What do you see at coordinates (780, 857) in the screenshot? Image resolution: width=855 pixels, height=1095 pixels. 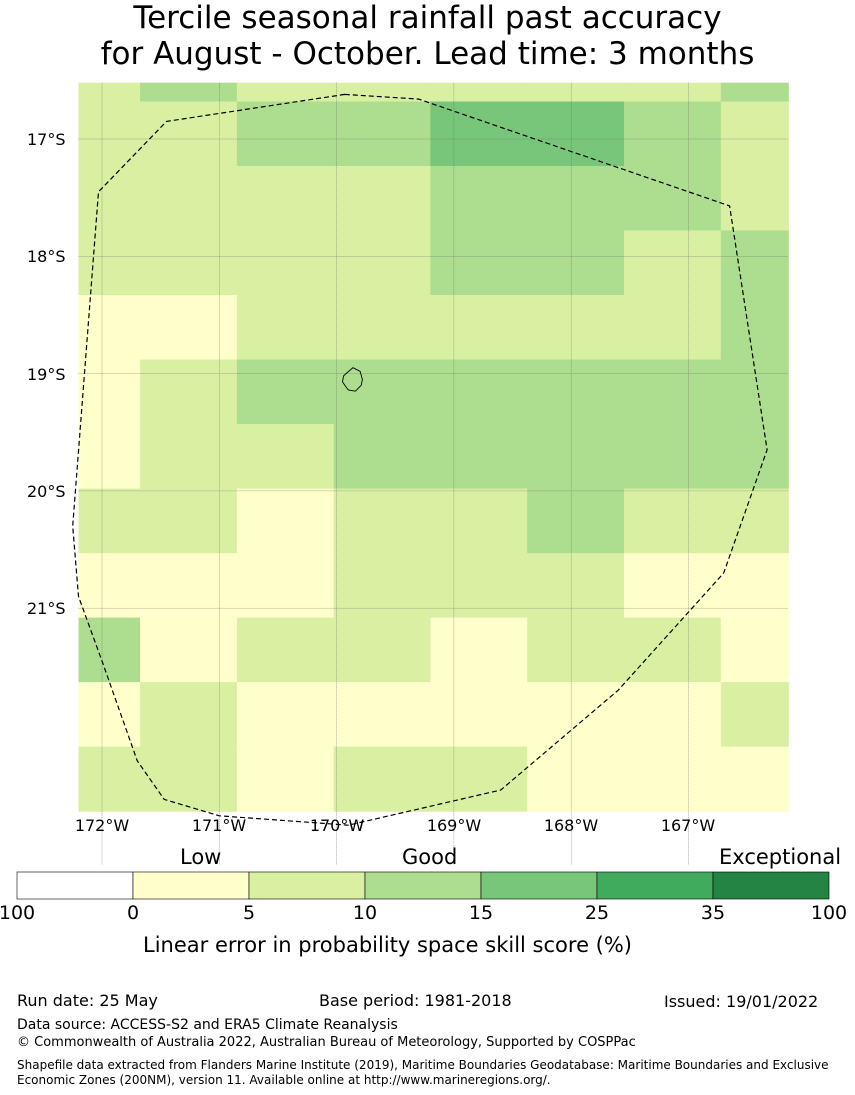 I see `legend-category-exceptional: Exceptional` at bounding box center [780, 857].